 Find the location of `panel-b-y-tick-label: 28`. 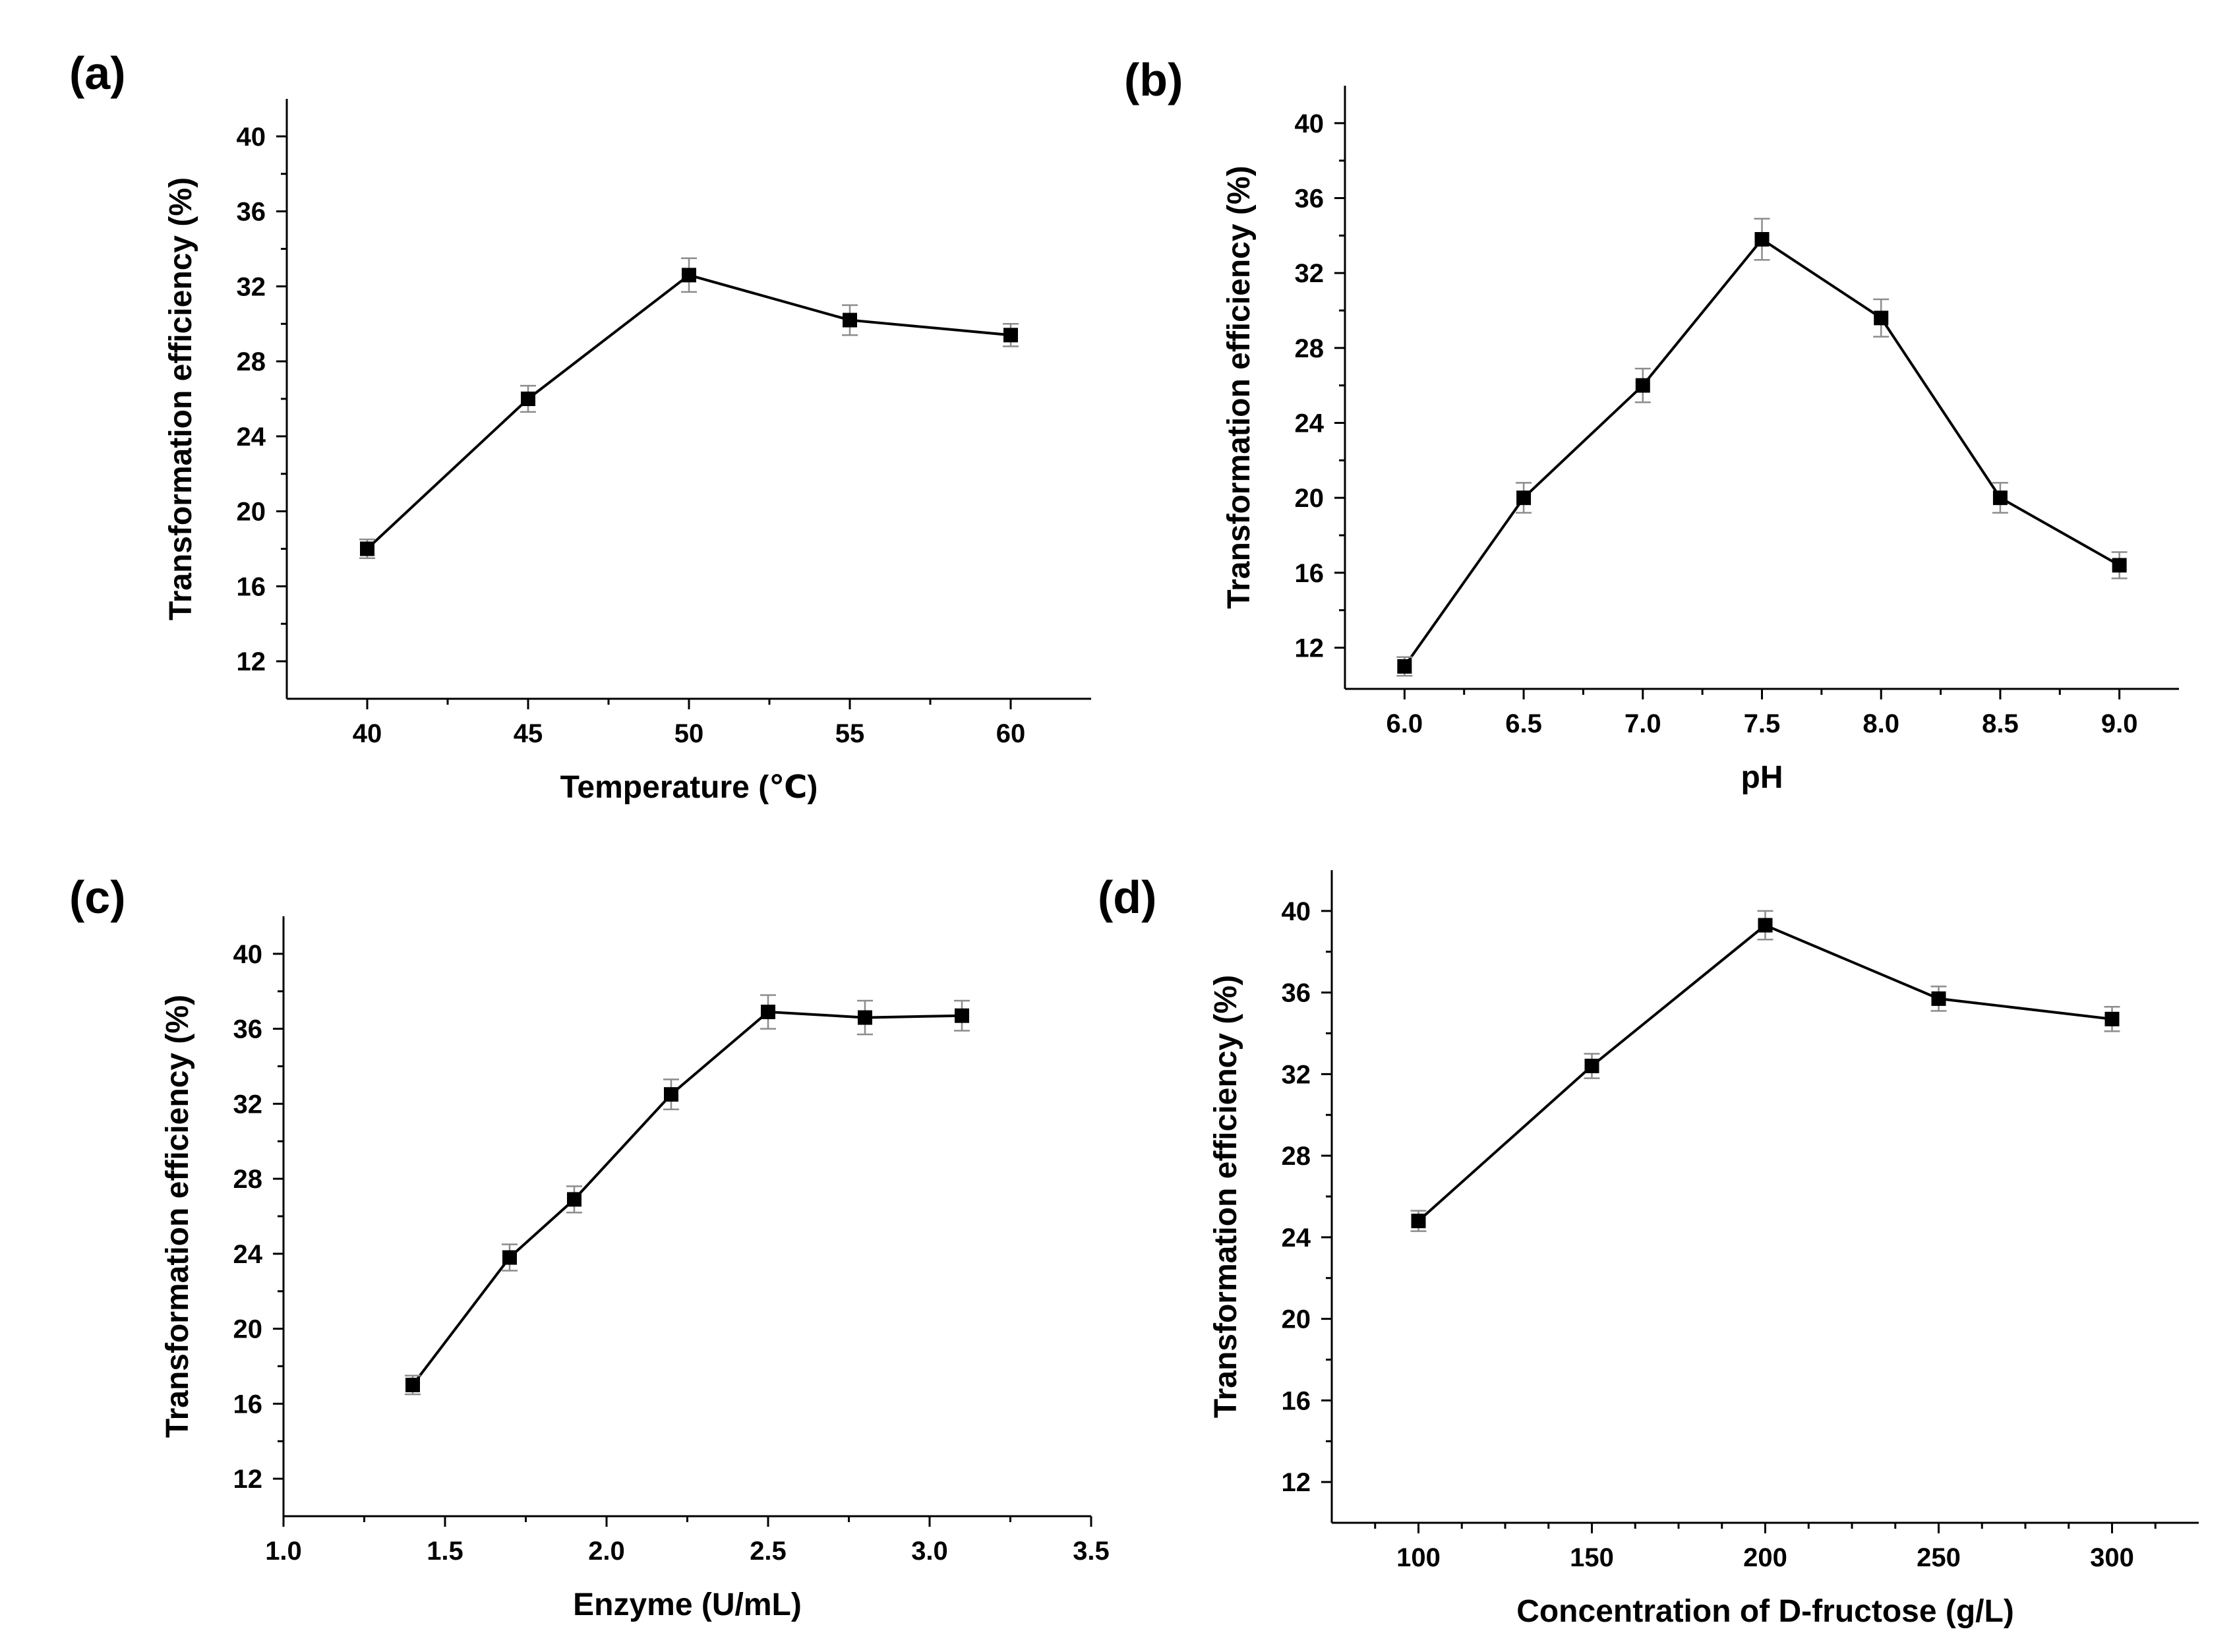

panel-b-y-tick-label: 28 is located at coordinates (1310, 348).